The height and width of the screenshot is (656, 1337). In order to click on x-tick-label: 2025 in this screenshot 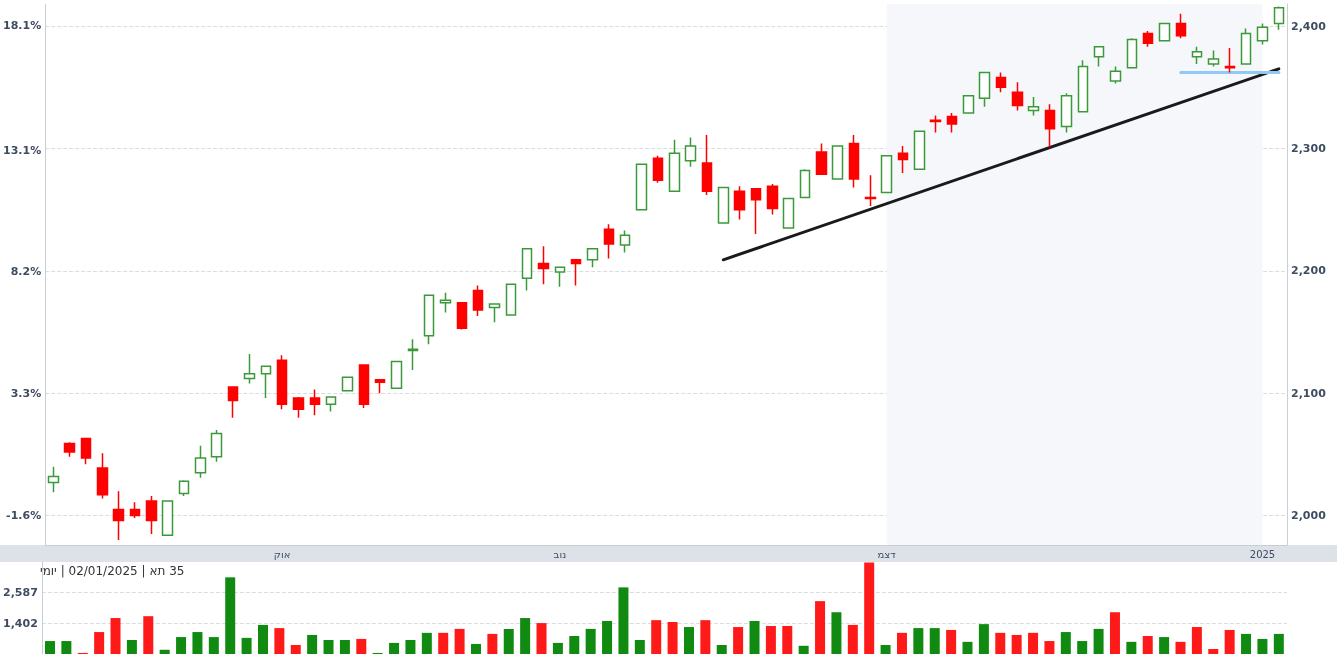, I will do `click(1262, 554)`.